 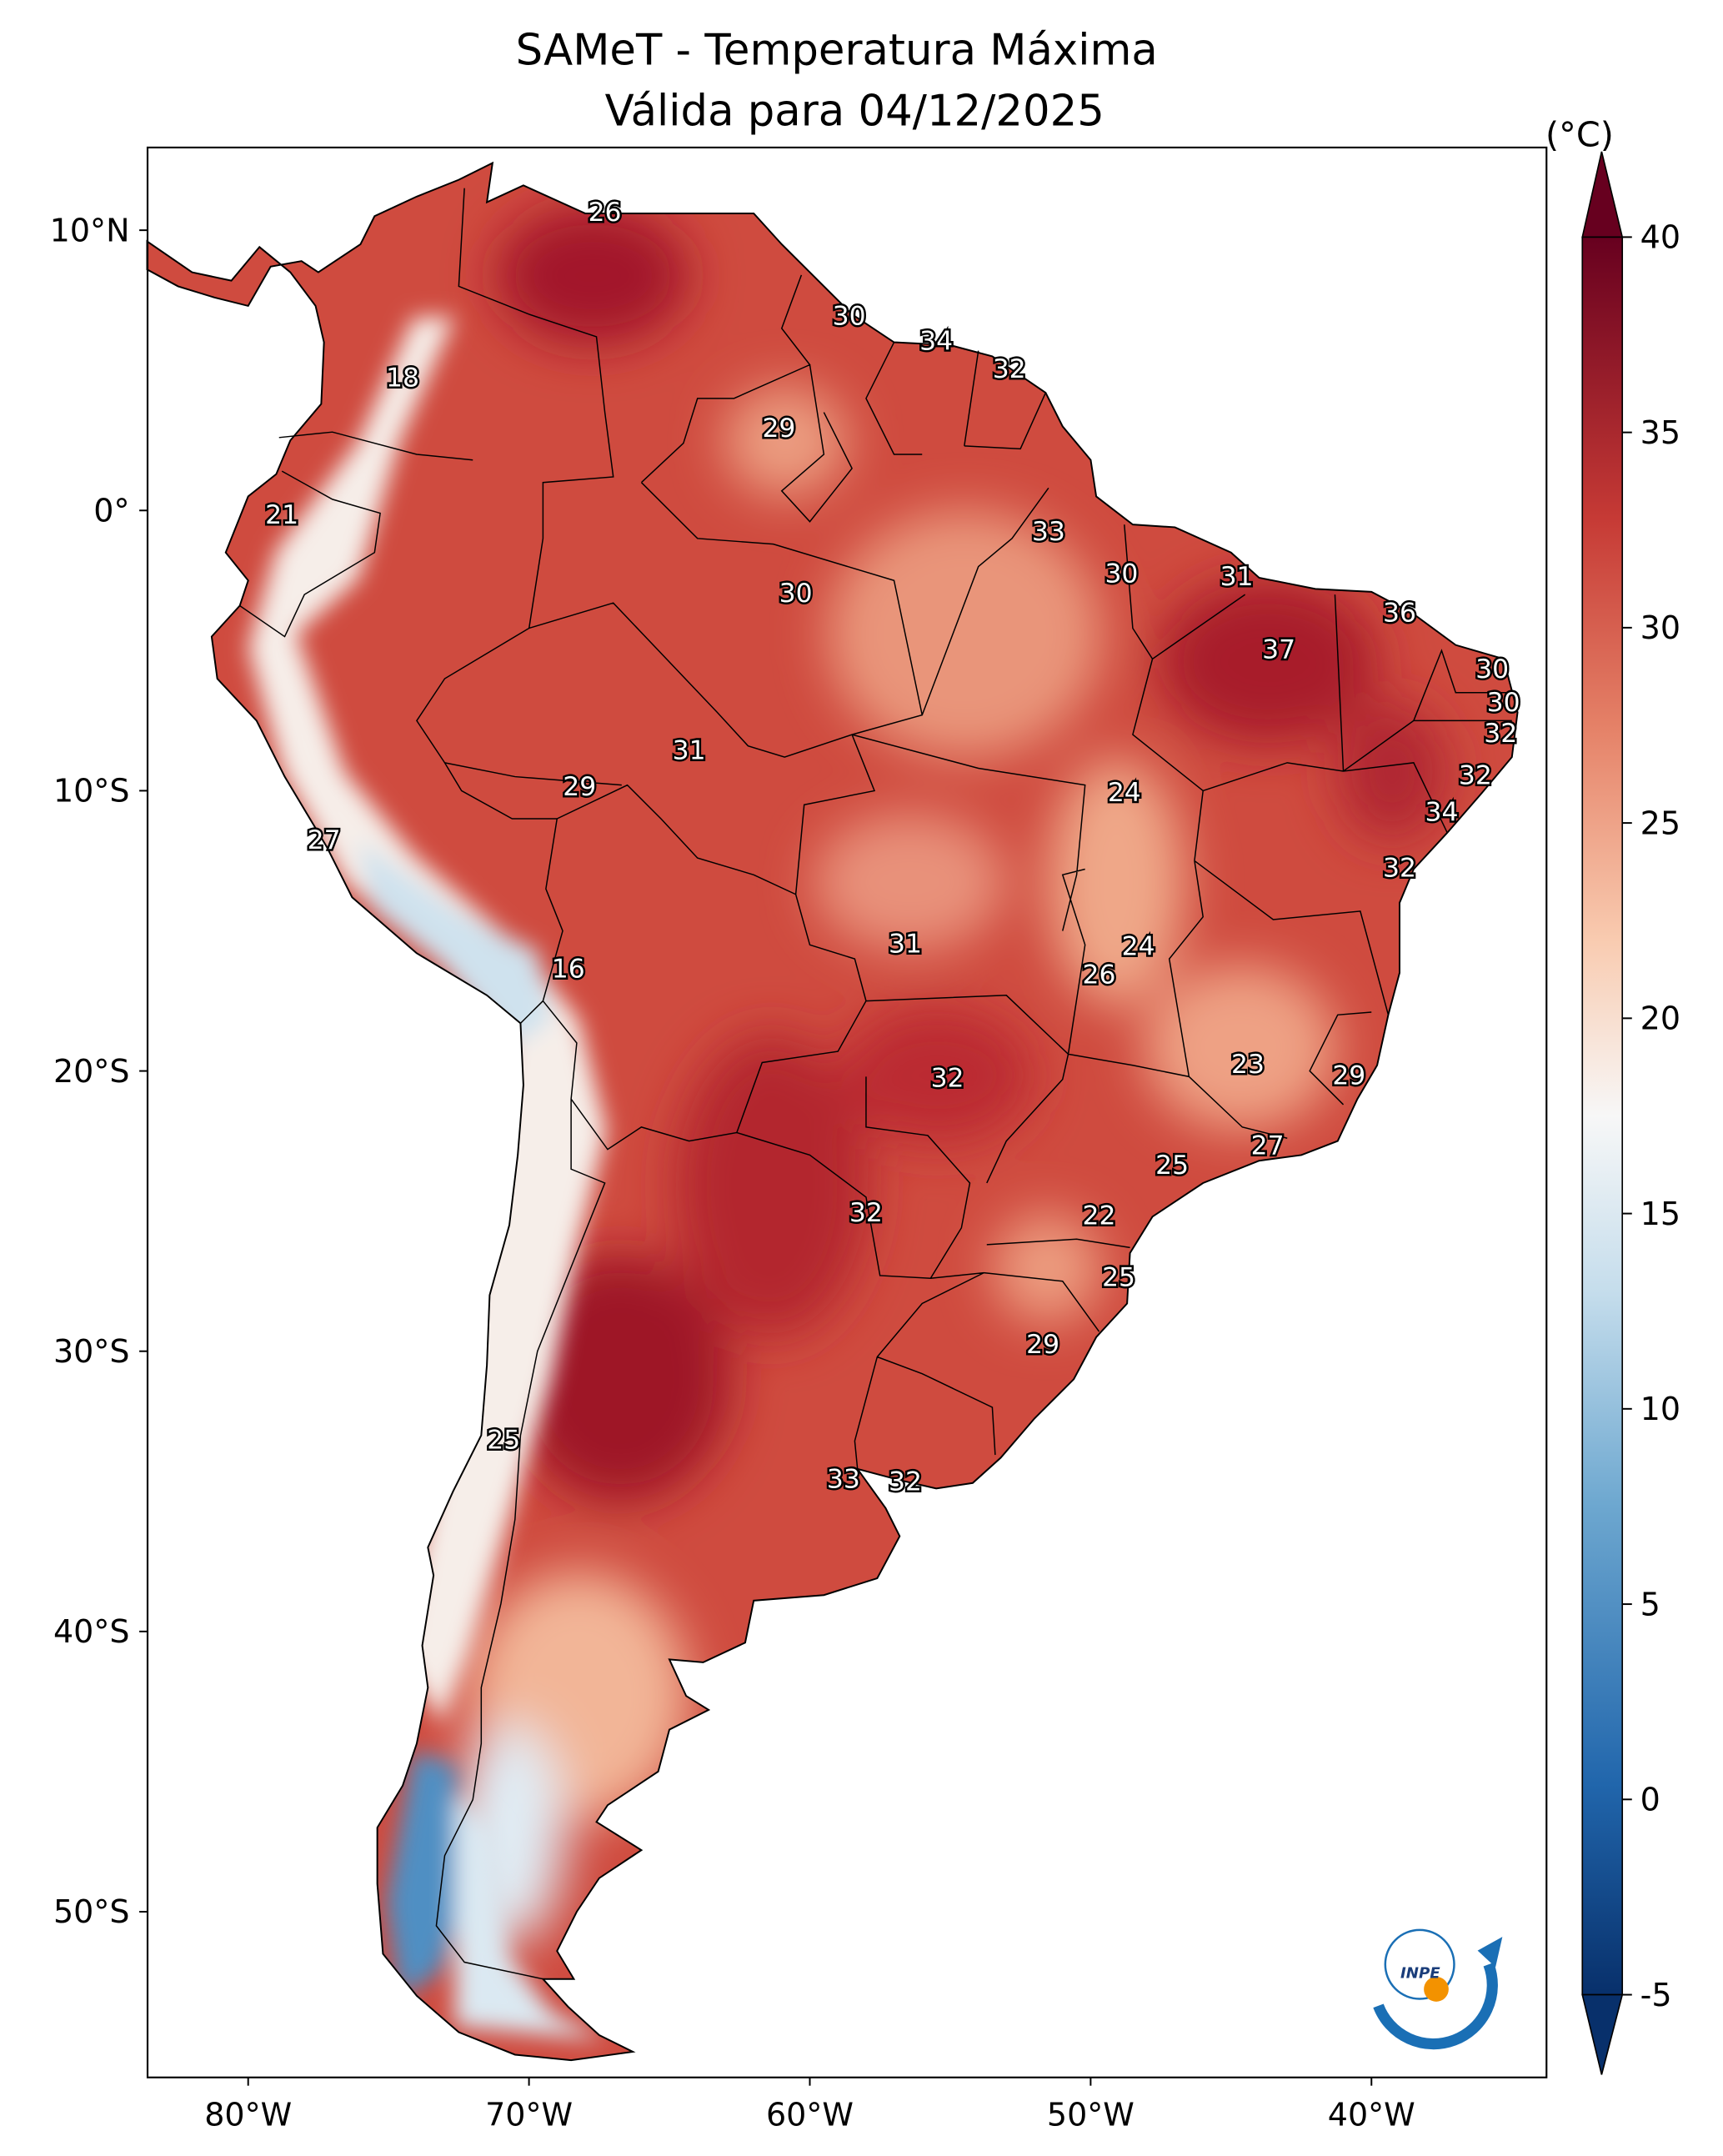 What do you see at coordinates (1650, 1800) in the screenshot?
I see `colorbar-tick-label: 0` at bounding box center [1650, 1800].